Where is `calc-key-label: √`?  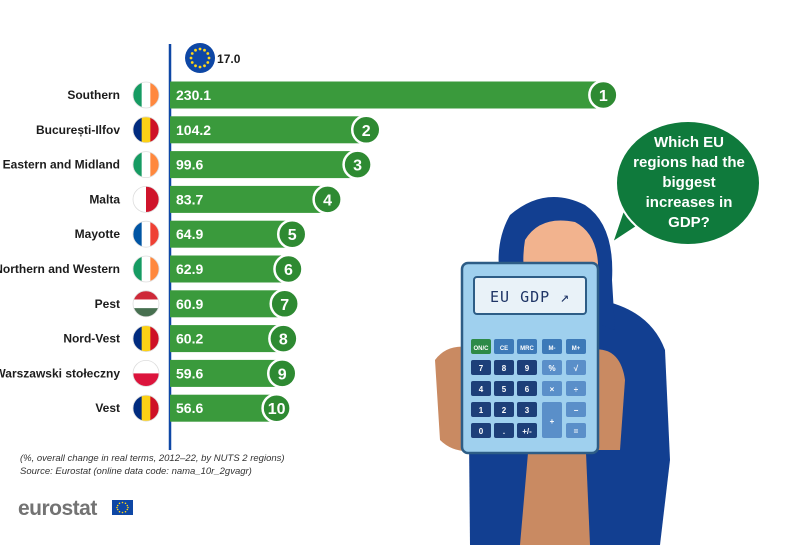
calc-key-label: √ is located at coordinates (576, 368).